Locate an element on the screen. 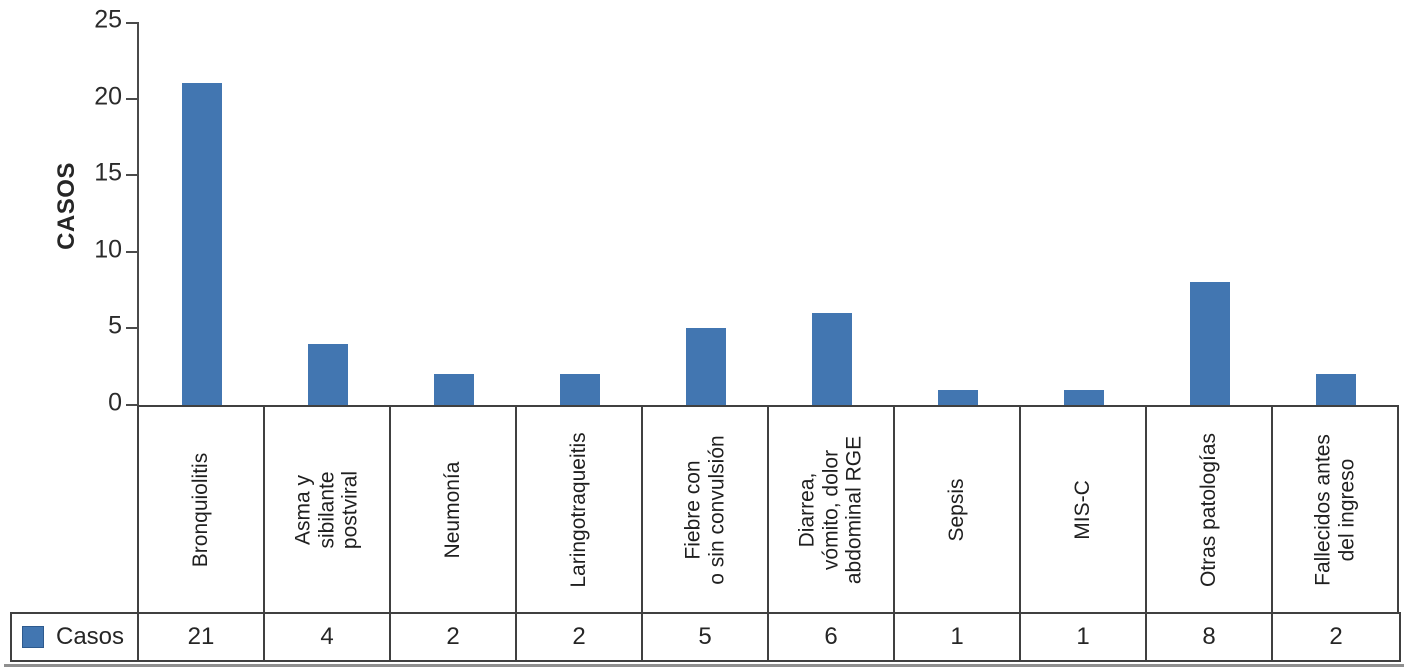 This screenshot has height=671, width=1409. value-cell: 5 is located at coordinates (706, 637).